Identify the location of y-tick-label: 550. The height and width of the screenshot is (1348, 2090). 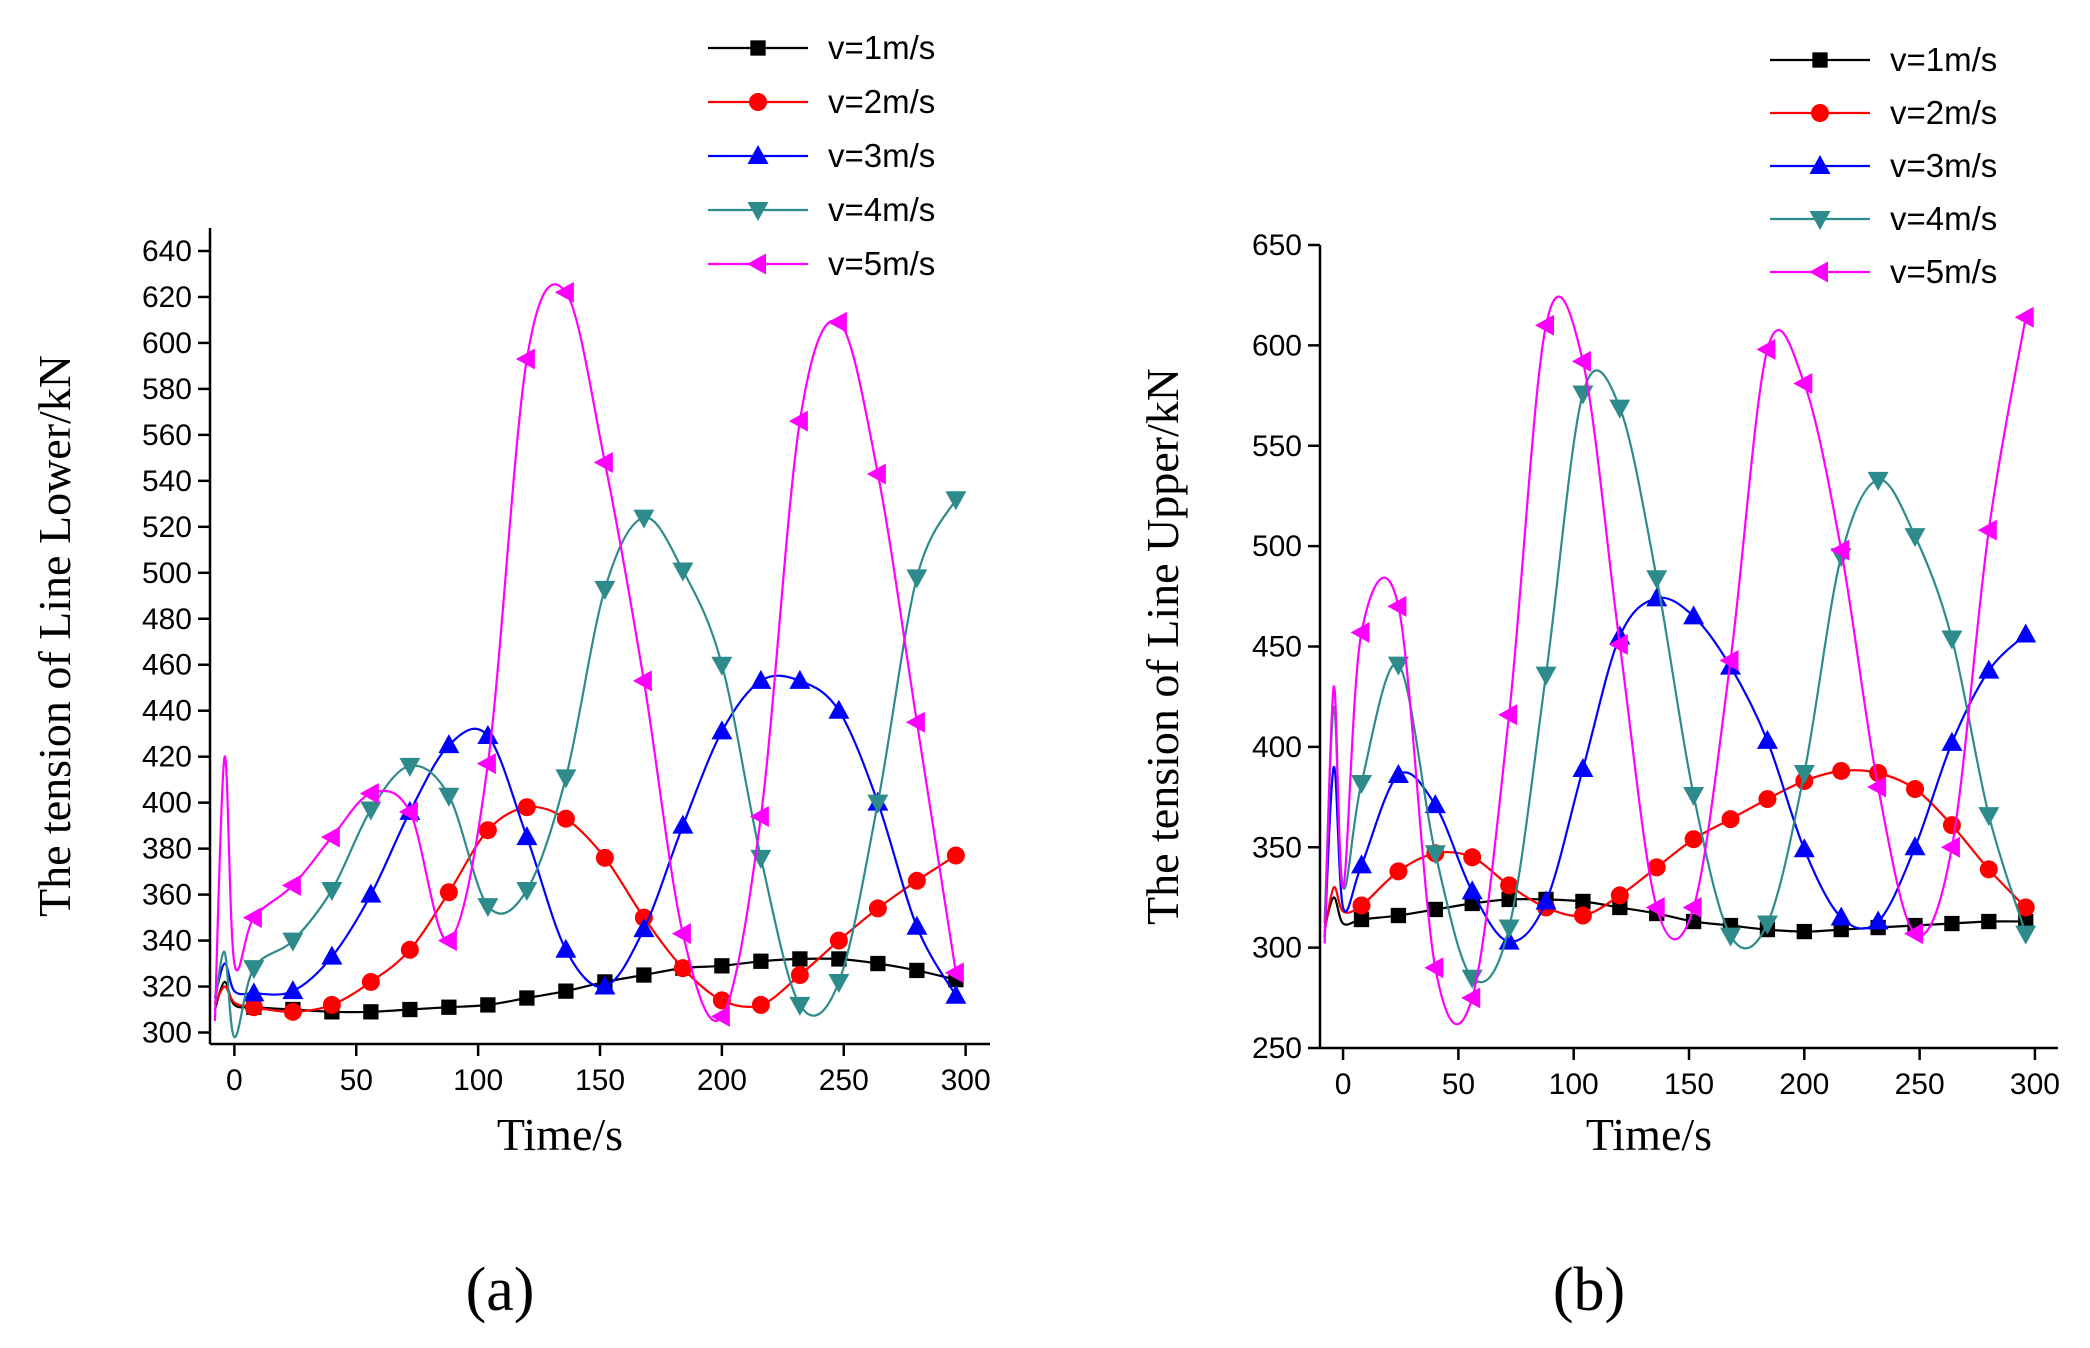
(1277, 446).